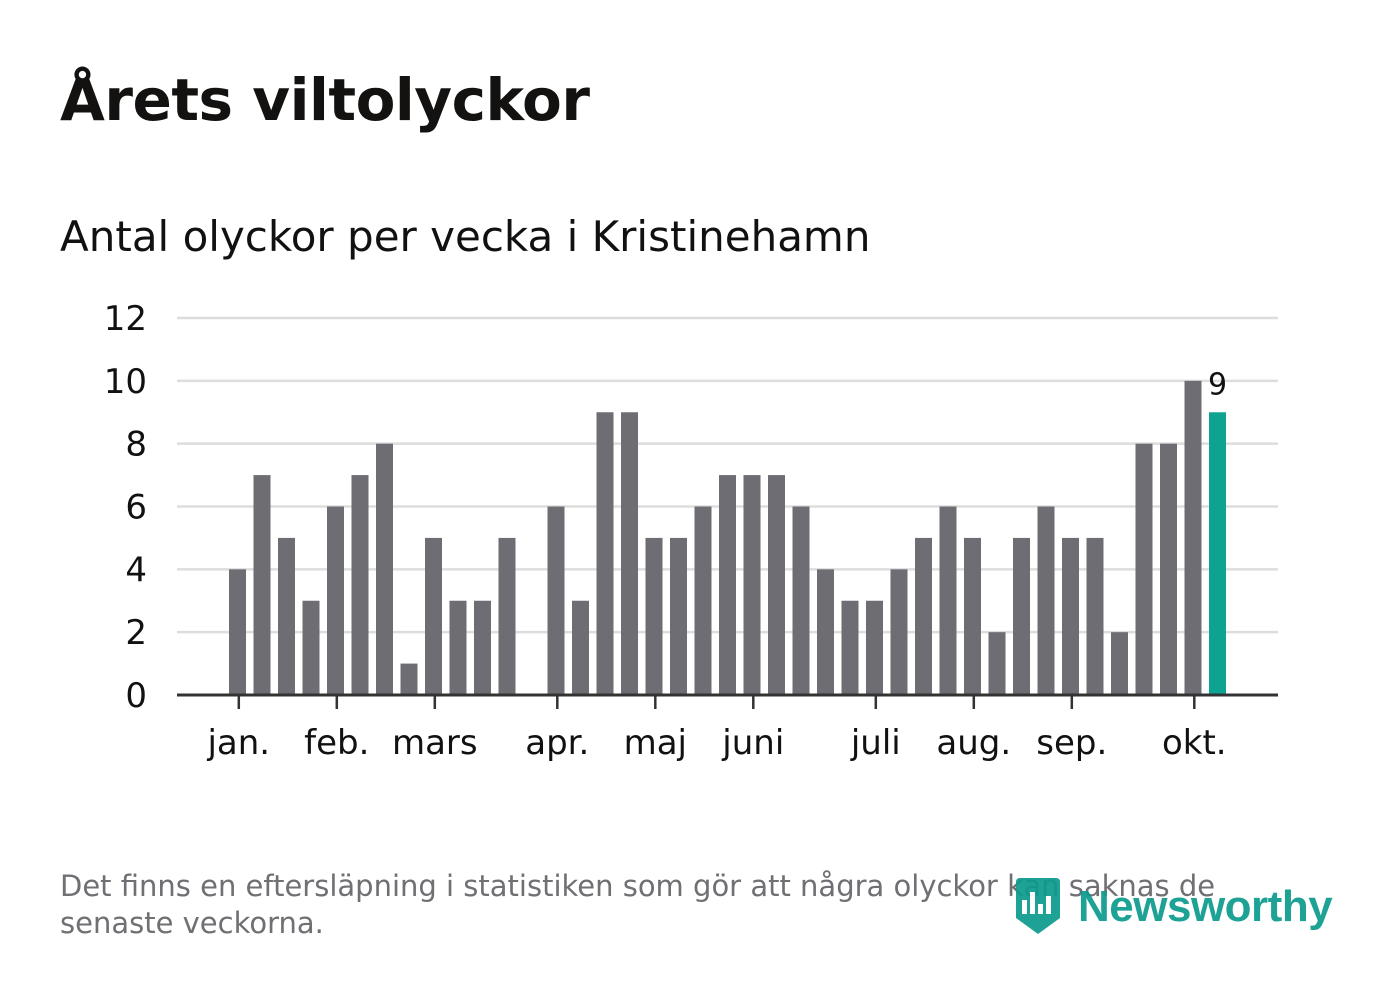  Describe the element at coordinates (136, 696) in the screenshot. I see `y-tick-label: 0` at that location.